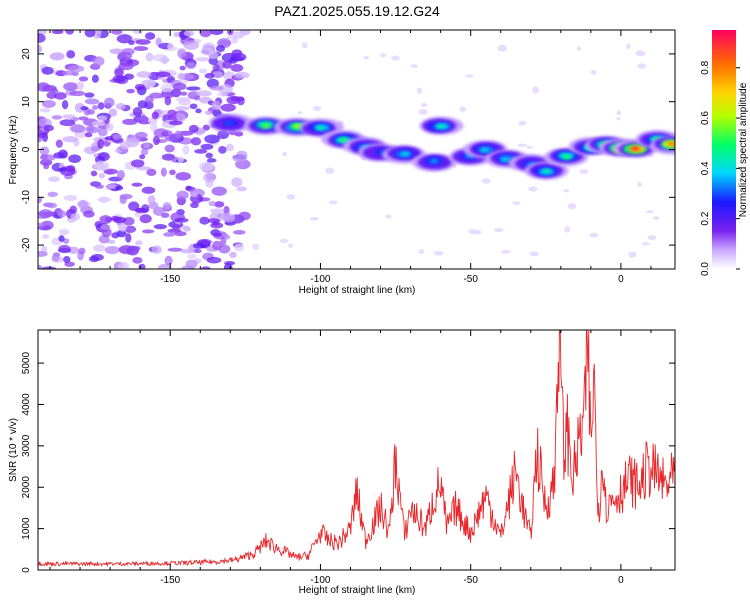  I want to click on x-tick-label: 0, so click(621, 580).